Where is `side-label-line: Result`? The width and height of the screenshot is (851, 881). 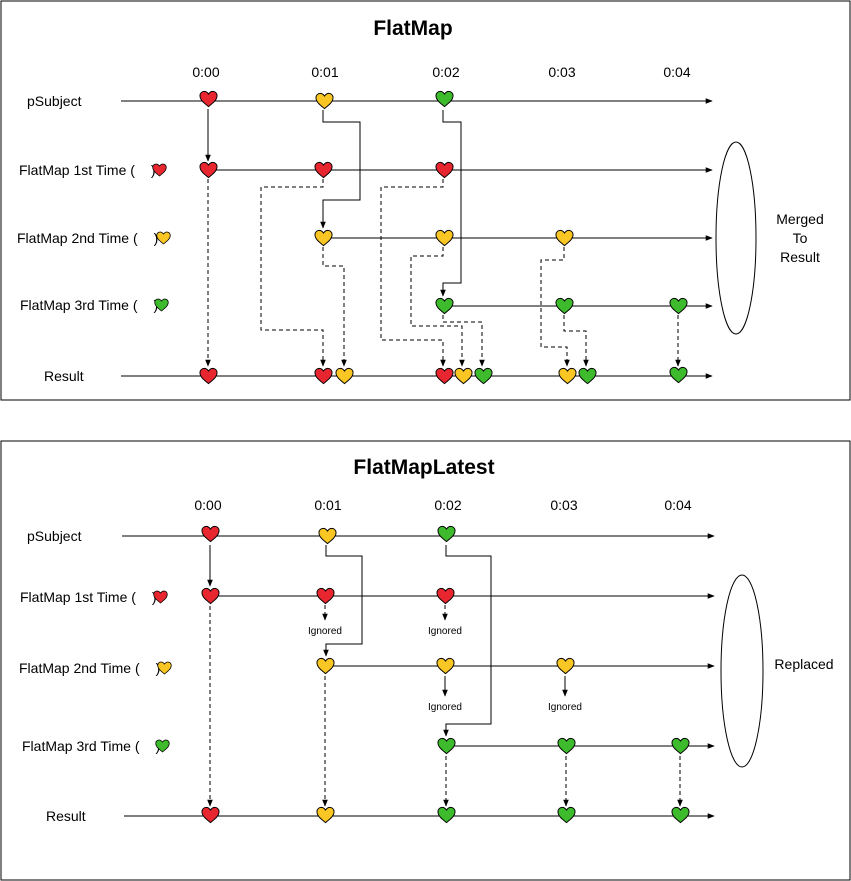
side-label-line: Result is located at coordinates (800, 257).